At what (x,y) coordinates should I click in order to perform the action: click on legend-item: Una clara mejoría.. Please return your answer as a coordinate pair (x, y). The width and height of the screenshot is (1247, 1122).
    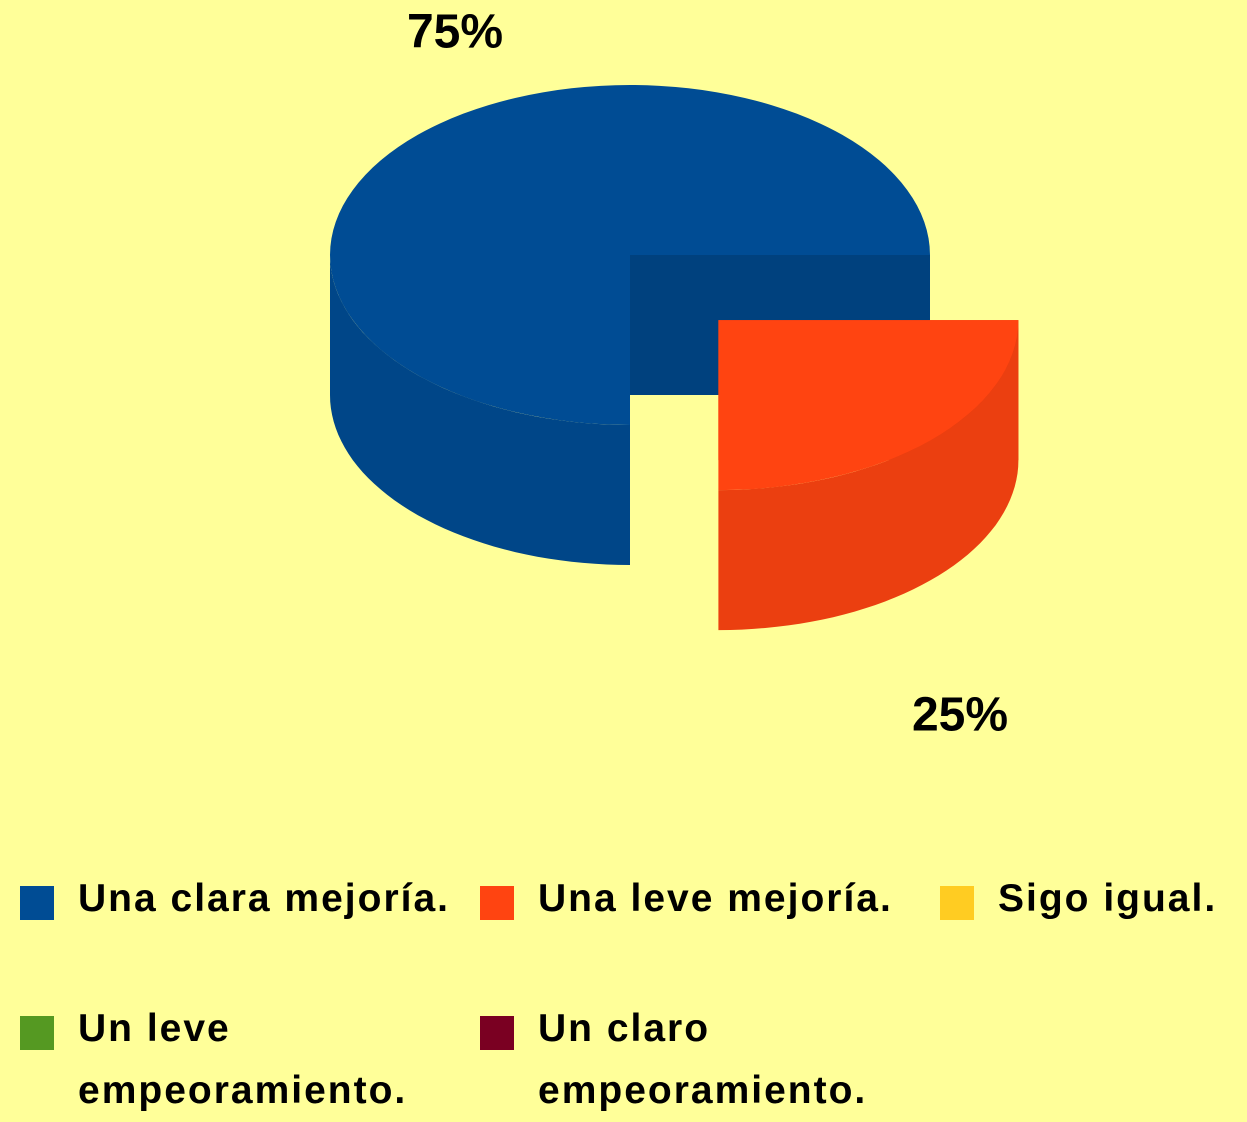
    Looking at the image, I should click on (235, 903).